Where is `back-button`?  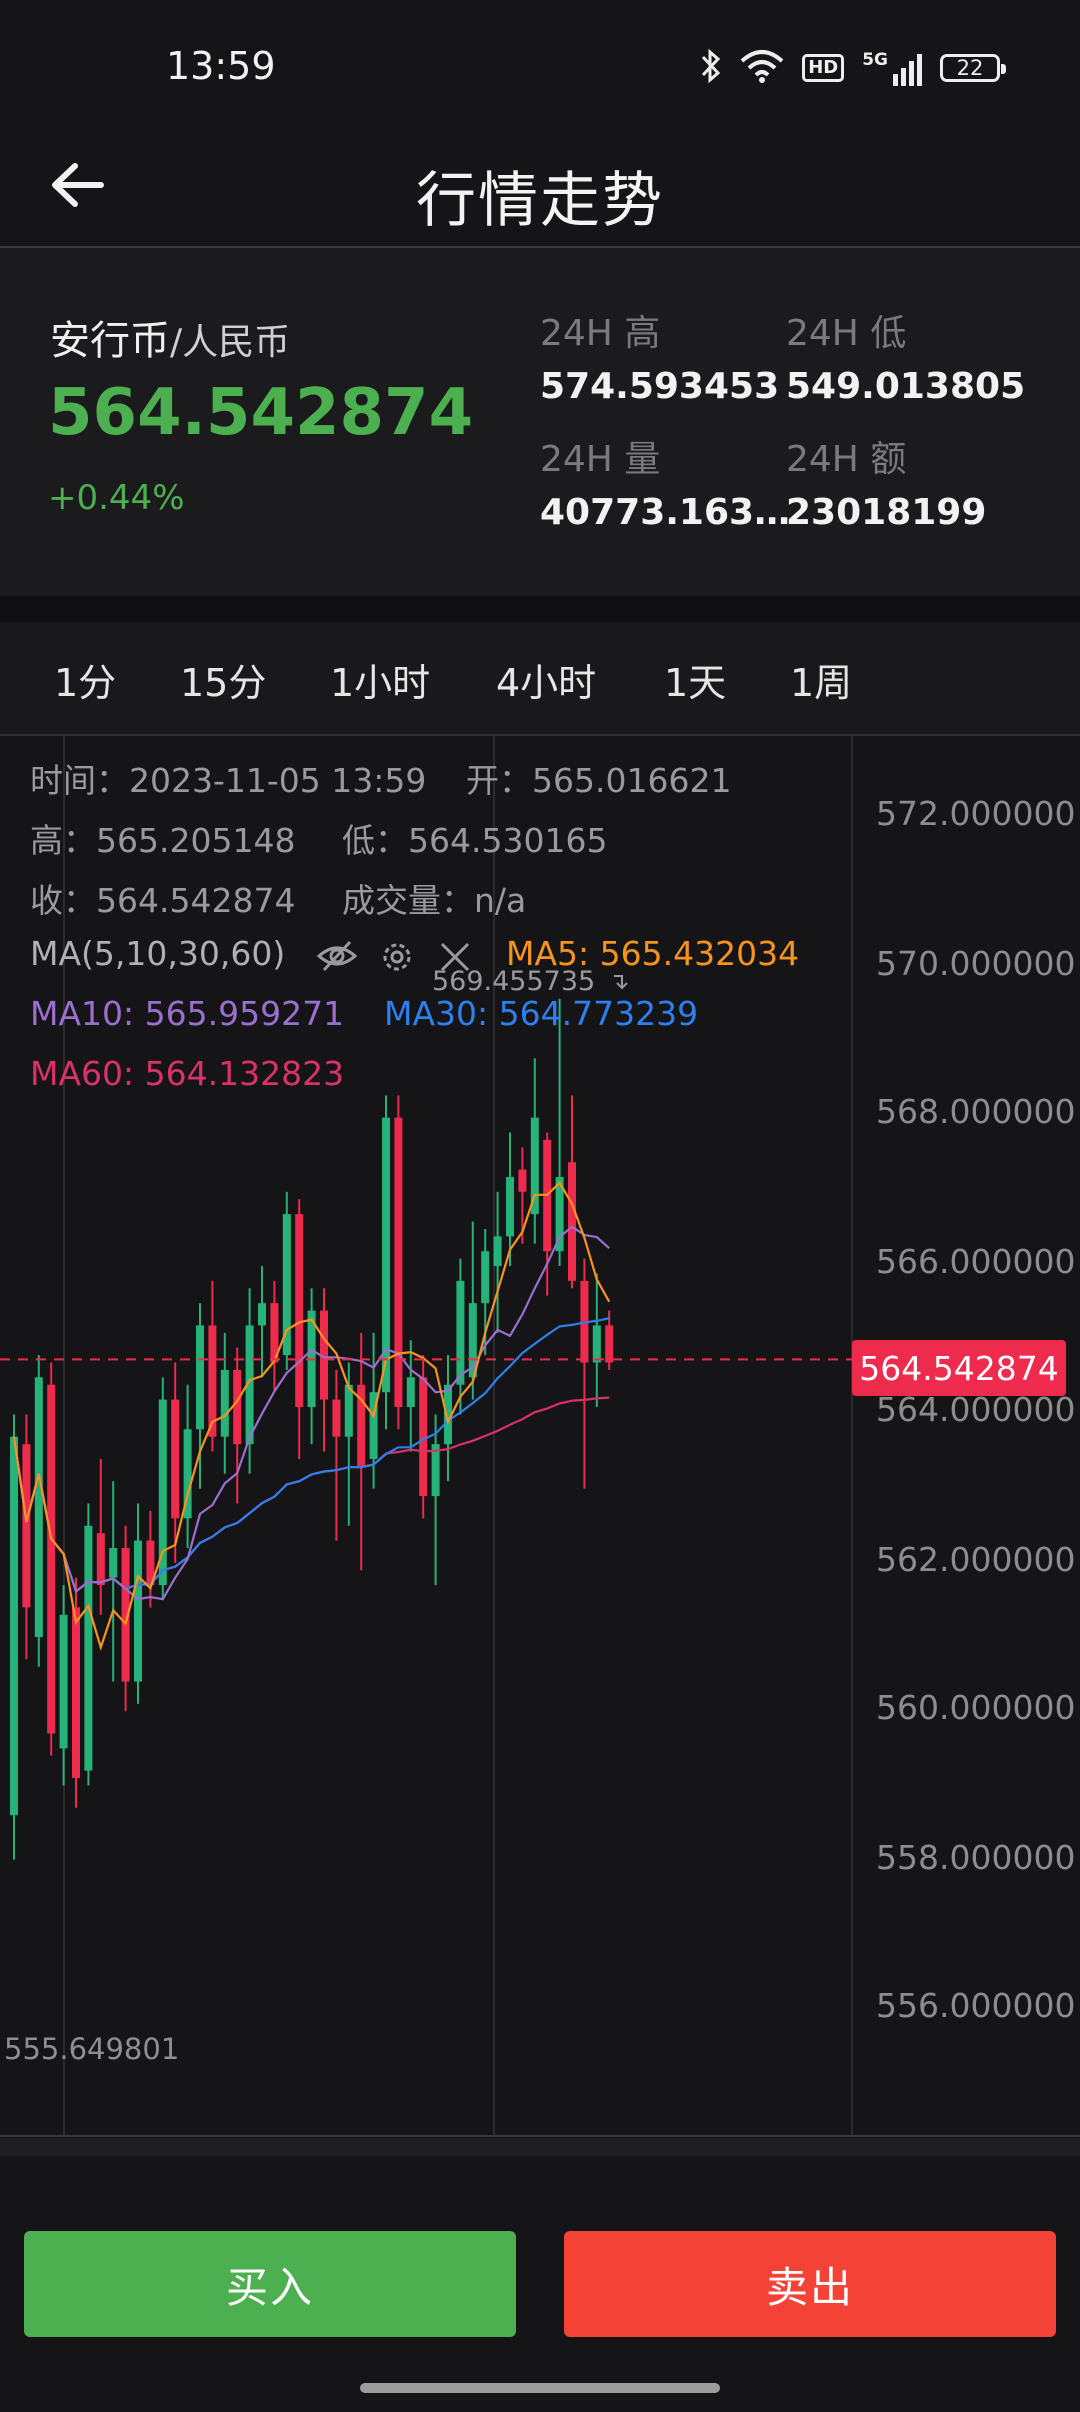
back-button is located at coordinates (77, 185).